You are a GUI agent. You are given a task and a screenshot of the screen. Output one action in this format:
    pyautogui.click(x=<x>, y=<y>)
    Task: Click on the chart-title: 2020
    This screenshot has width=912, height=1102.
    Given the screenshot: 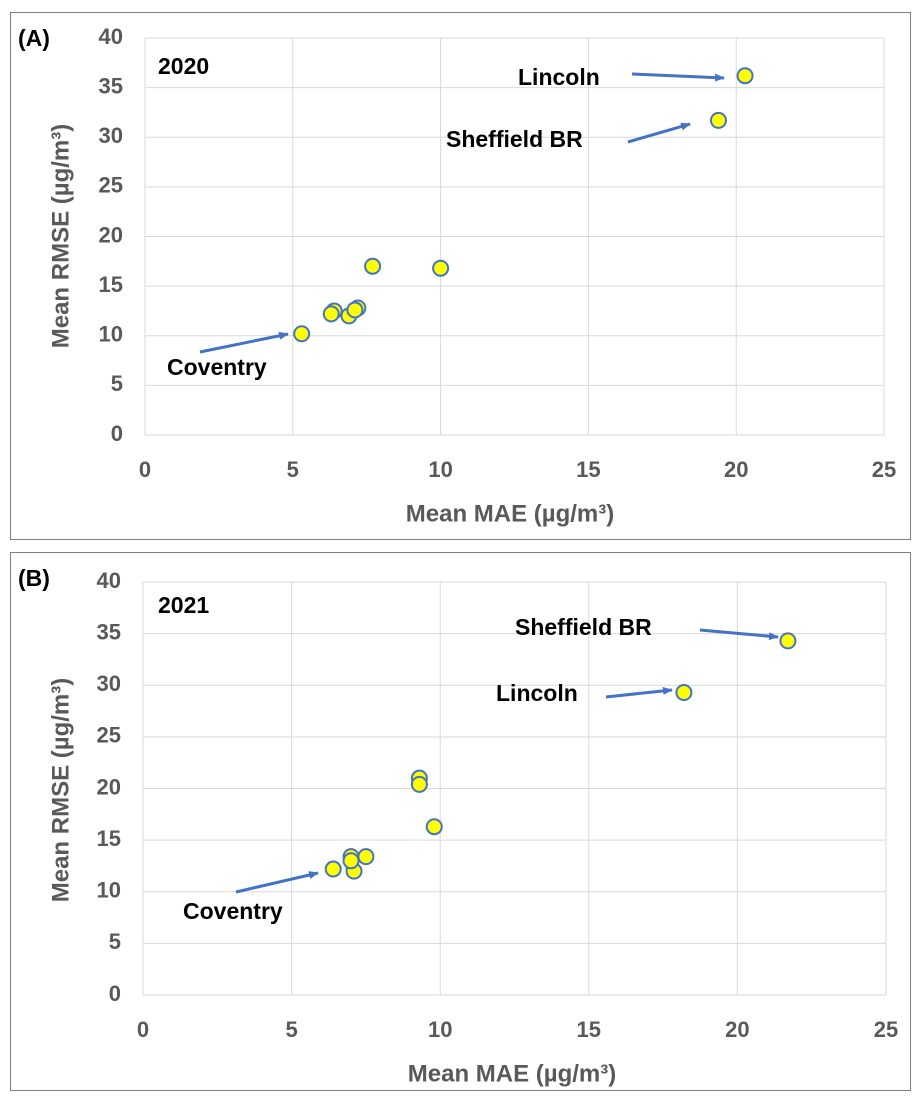 What is the action you would take?
    pyautogui.click(x=183, y=66)
    